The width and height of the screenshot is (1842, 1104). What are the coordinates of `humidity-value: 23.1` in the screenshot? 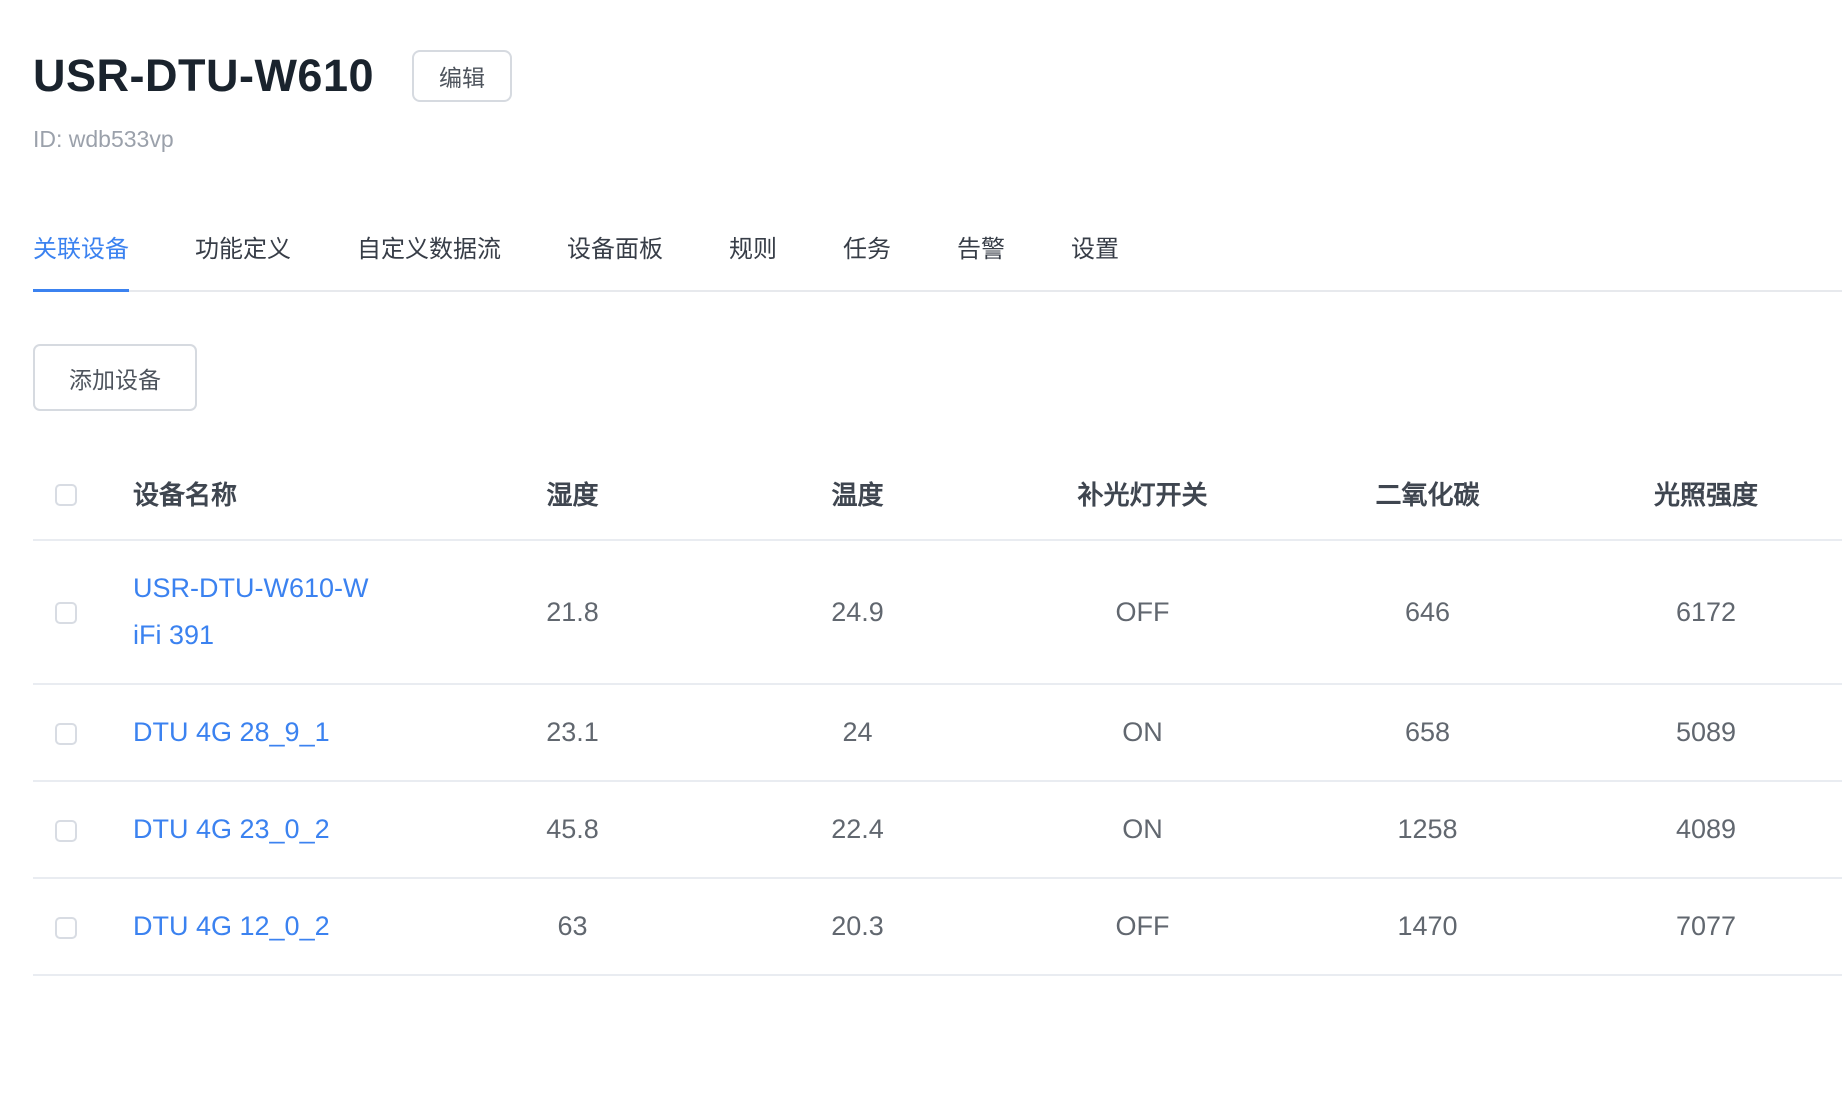 It's located at (572, 733).